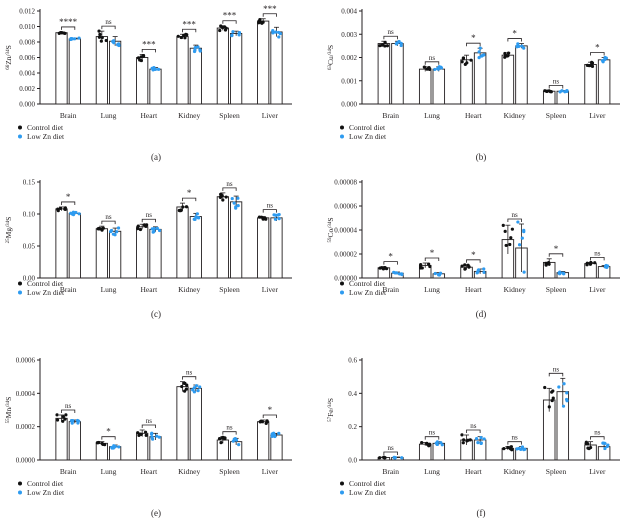 Image resolution: width=635 pixels, height=522 pixels. I want to click on x-tick-label: Heart, so click(150, 115).